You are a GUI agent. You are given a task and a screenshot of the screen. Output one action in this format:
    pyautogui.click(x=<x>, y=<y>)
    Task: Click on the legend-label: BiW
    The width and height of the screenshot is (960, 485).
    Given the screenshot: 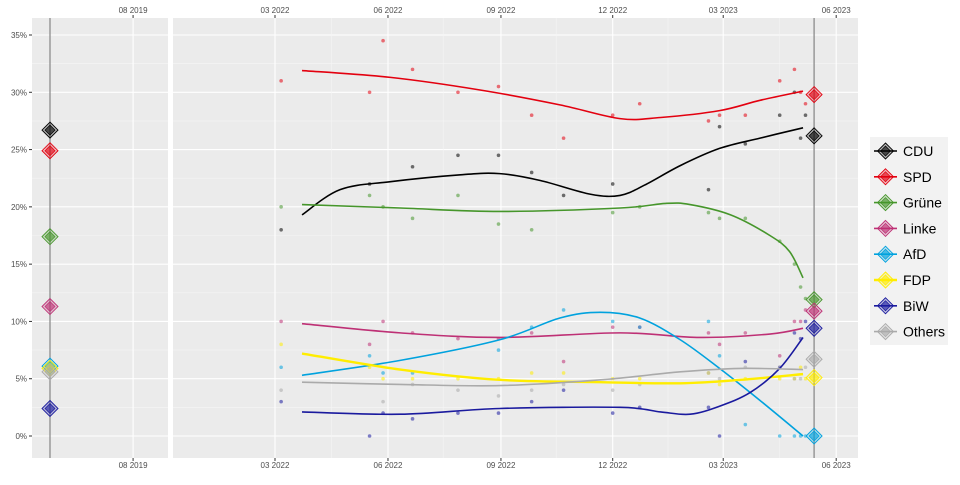 What is the action you would take?
    pyautogui.click(x=916, y=306)
    